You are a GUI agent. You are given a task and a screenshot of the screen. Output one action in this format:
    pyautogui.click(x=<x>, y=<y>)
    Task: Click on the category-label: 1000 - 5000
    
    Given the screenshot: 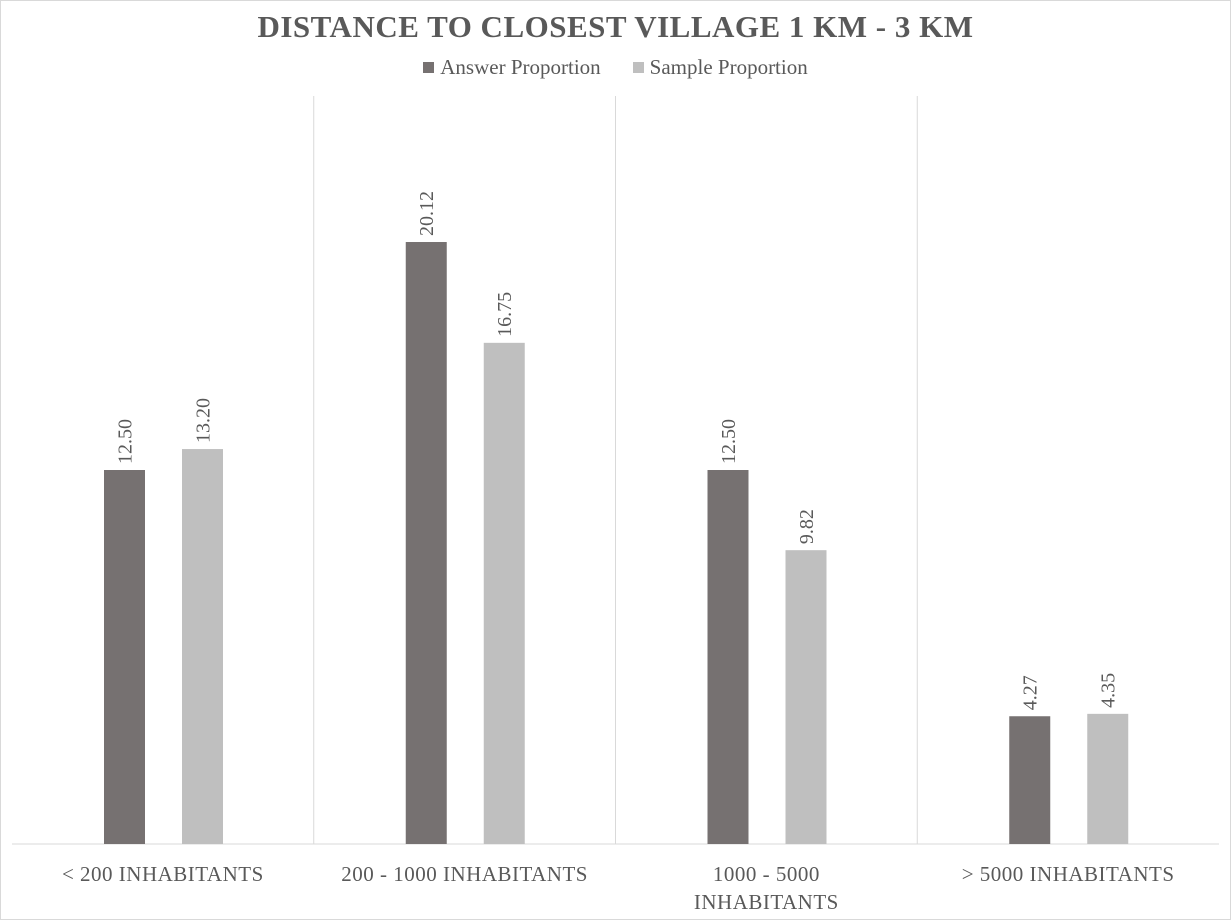 What is the action you would take?
    pyautogui.click(x=766, y=874)
    